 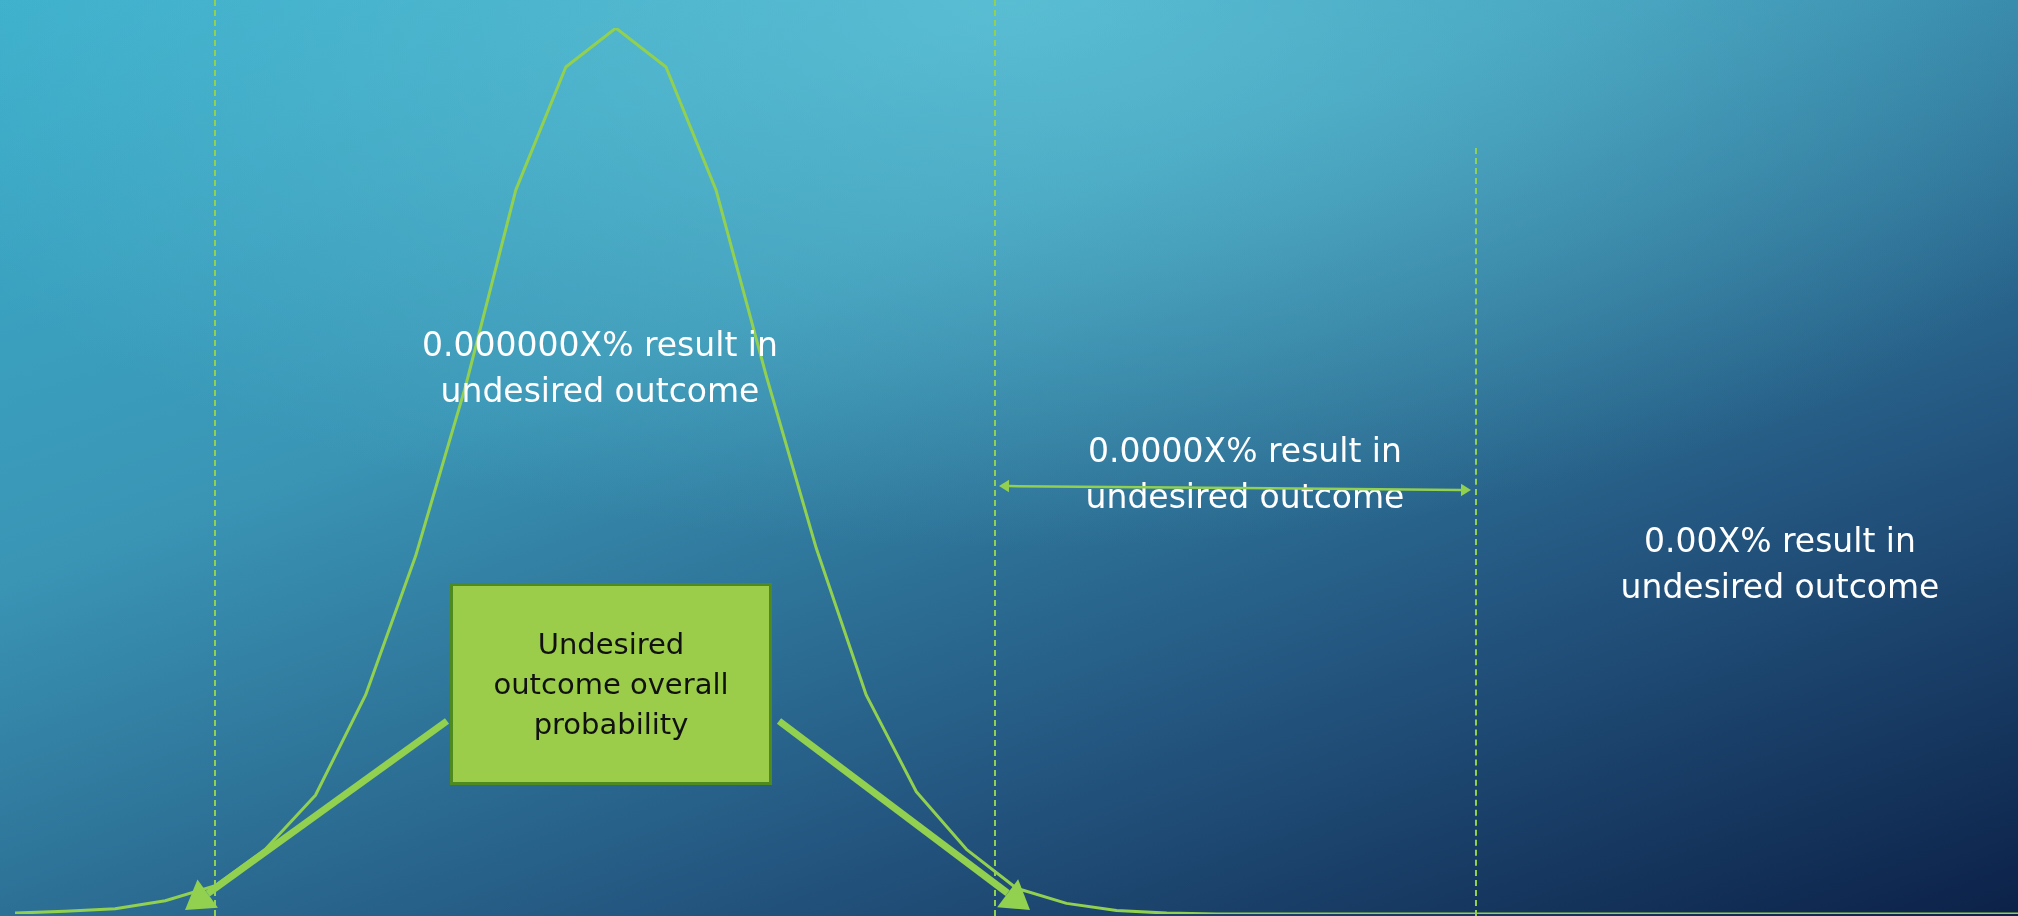 What do you see at coordinates (1780, 564) in the screenshot?
I see `annotation: 0.00X% result in undesired outcome` at bounding box center [1780, 564].